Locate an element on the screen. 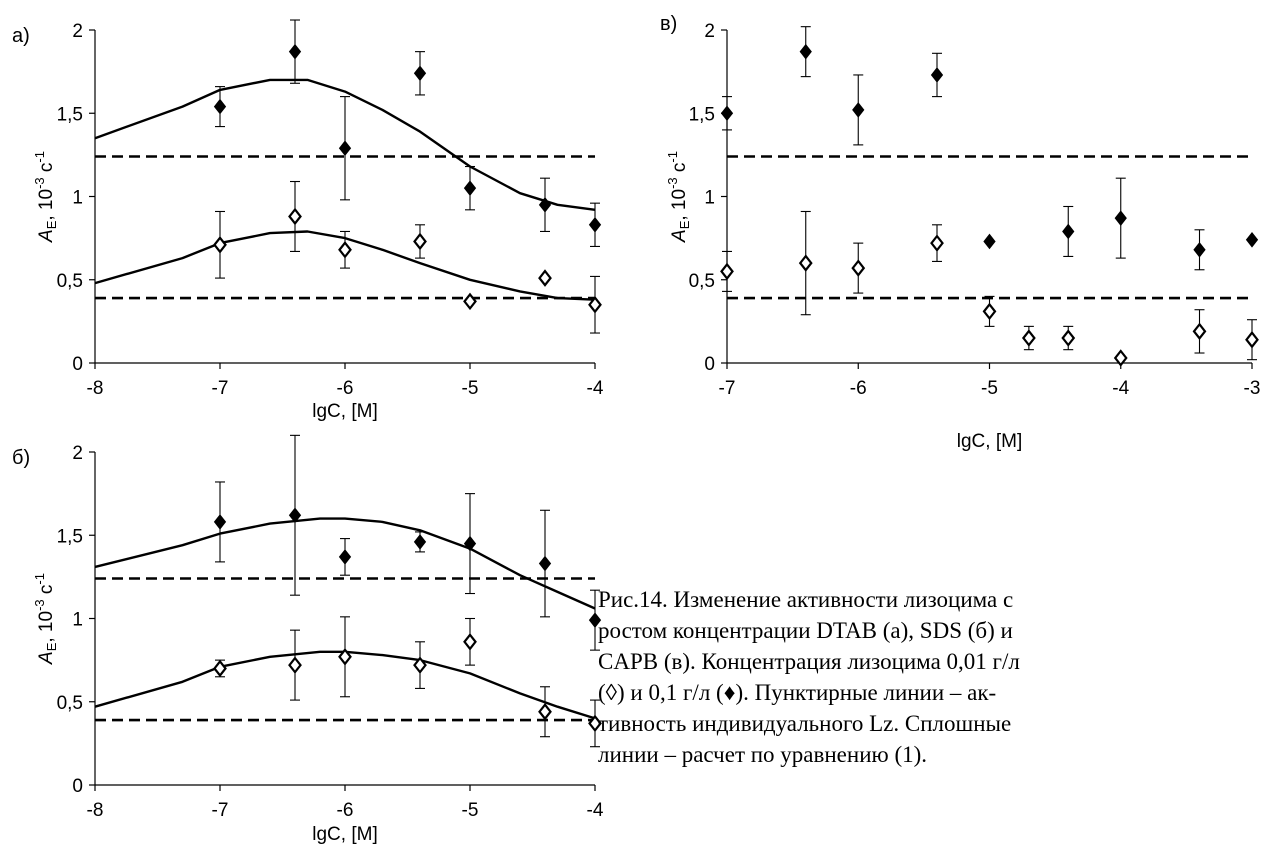  x-tick-label: -3 is located at coordinates (1252, 388).